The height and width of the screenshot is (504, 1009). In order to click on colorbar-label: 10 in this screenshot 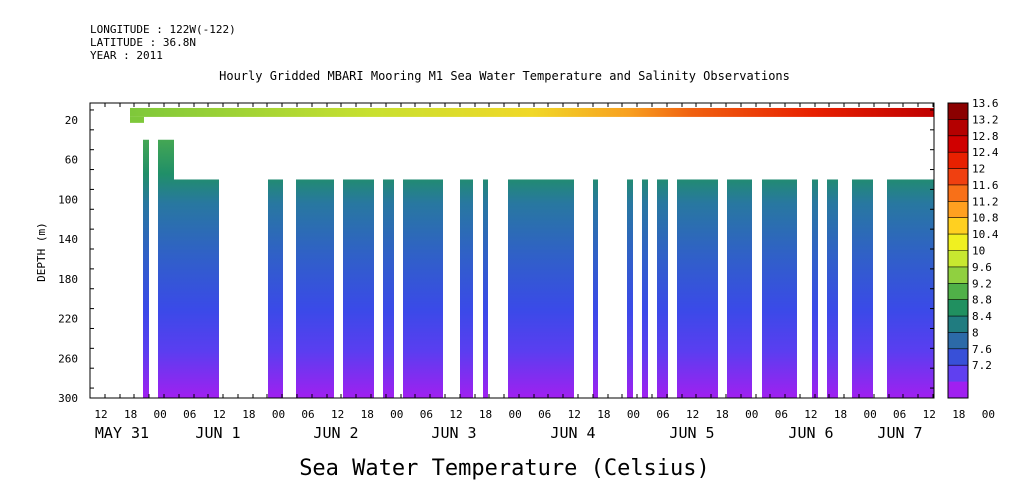, I will do `click(978, 251)`.